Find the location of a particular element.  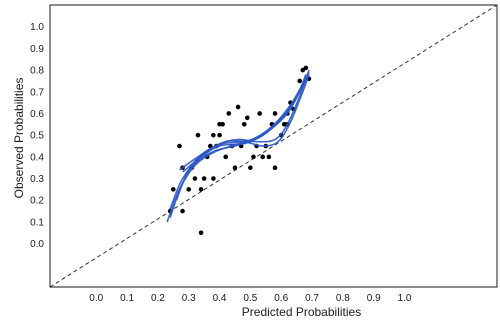

x-tick-label: 0.1 is located at coordinates (127, 298).